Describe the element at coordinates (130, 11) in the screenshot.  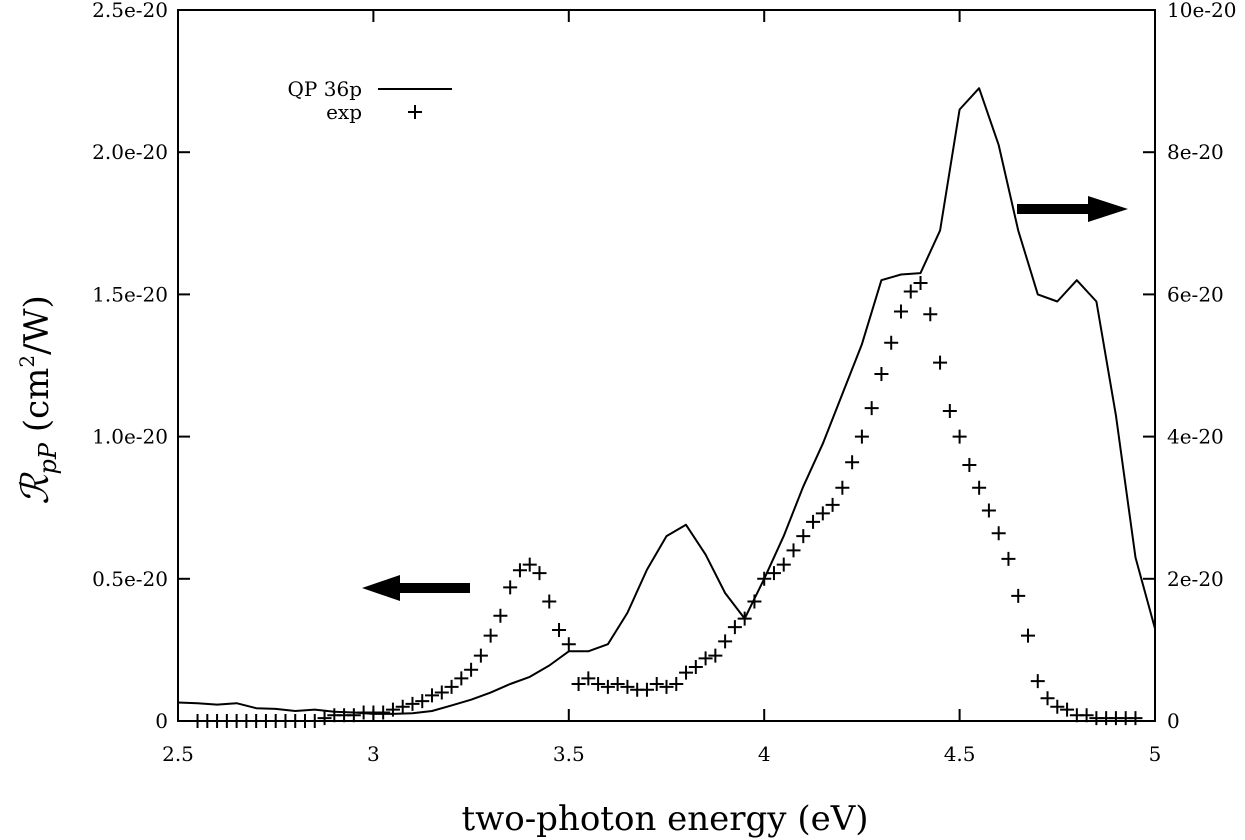
I see `y-left-tick-label: 2.5e-20` at that location.